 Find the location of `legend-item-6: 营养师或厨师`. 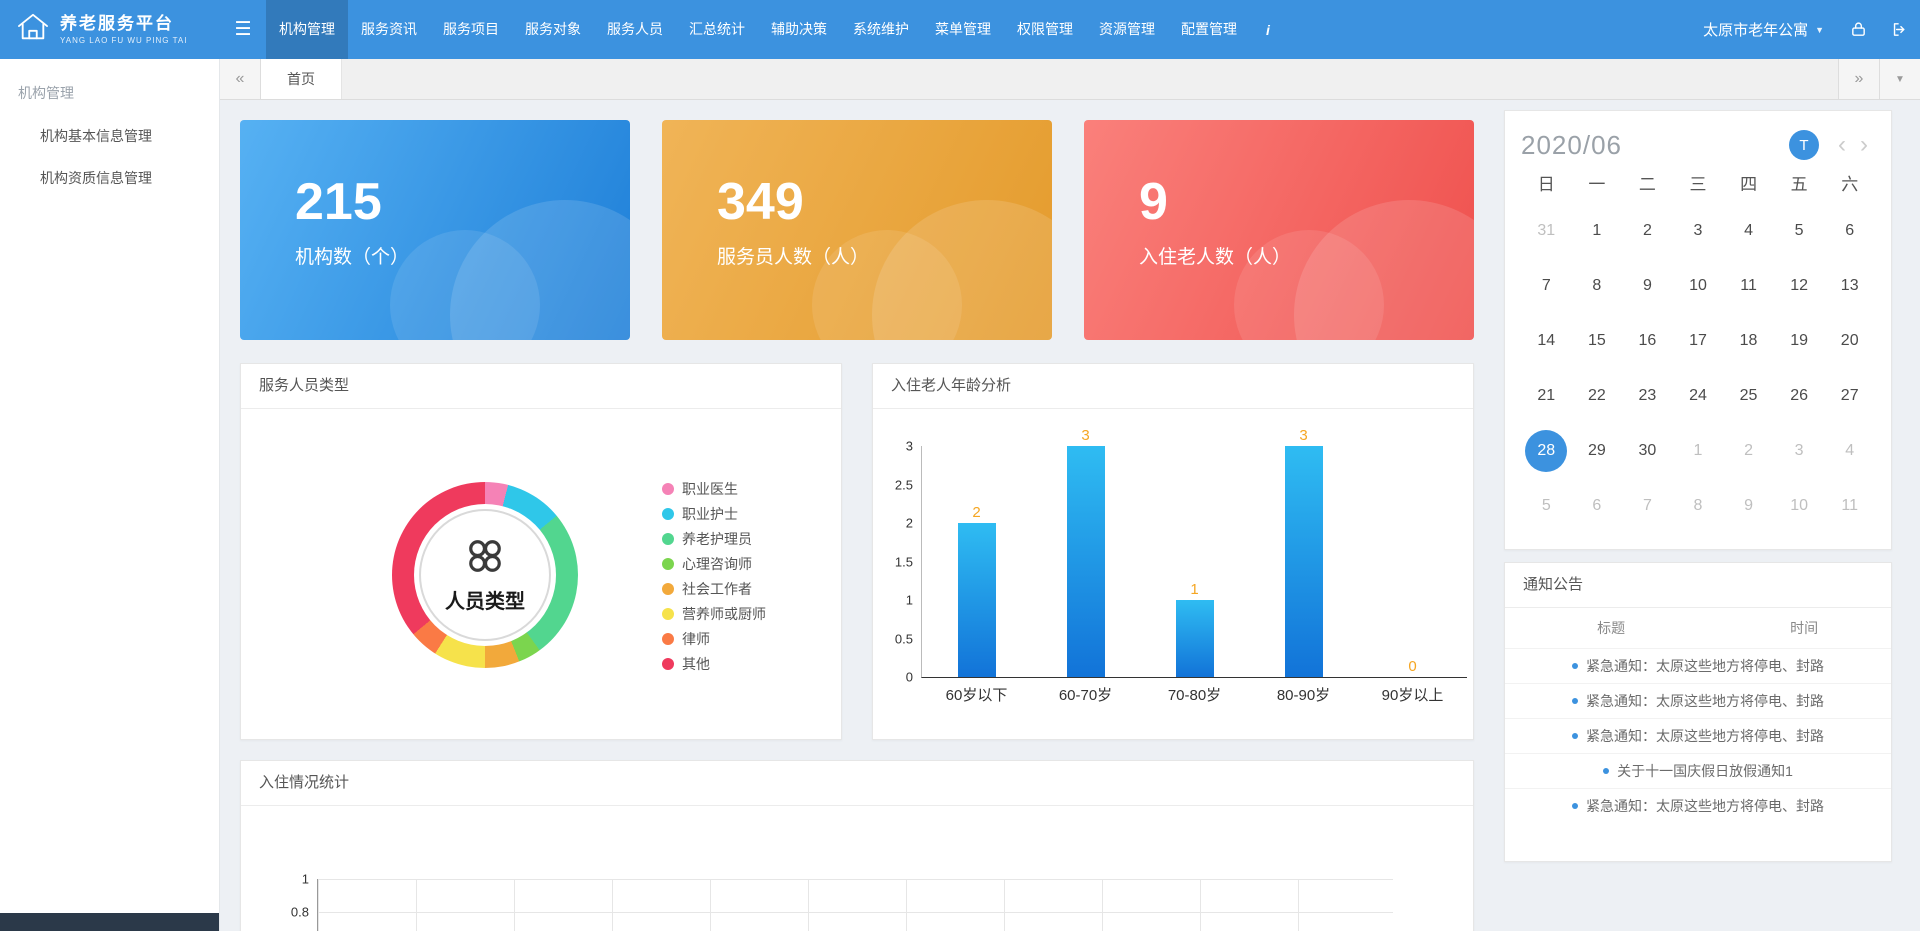

legend-item-6: 营养师或厨师 is located at coordinates (714, 613).